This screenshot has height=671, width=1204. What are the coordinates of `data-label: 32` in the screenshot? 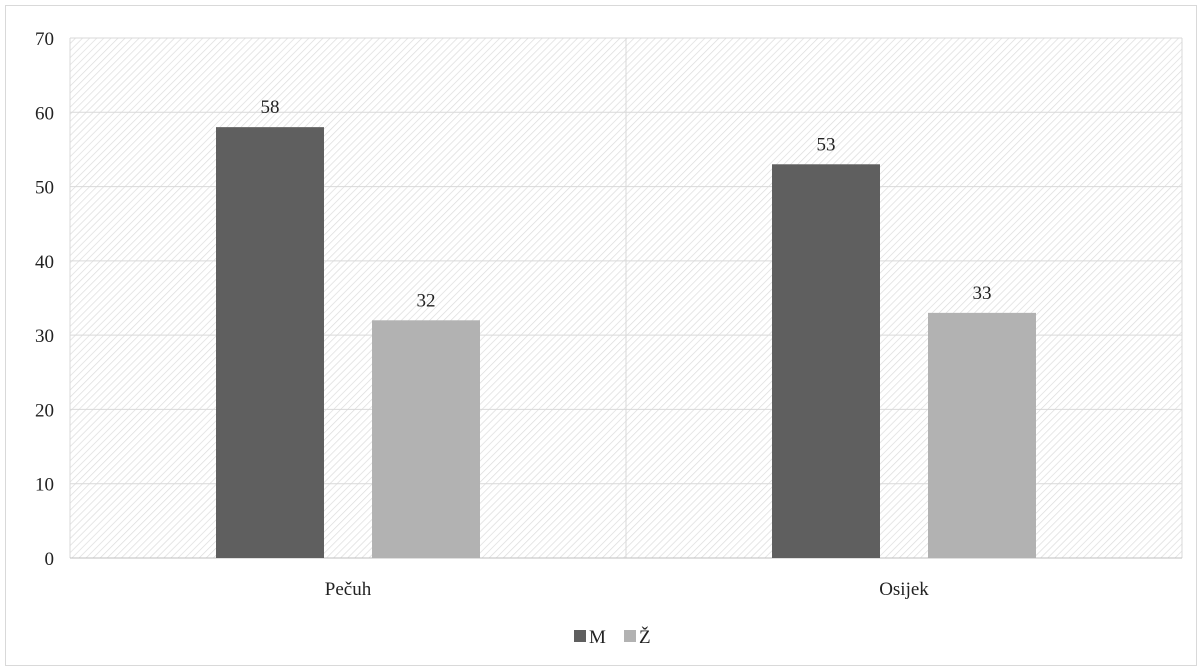 It's located at (426, 300).